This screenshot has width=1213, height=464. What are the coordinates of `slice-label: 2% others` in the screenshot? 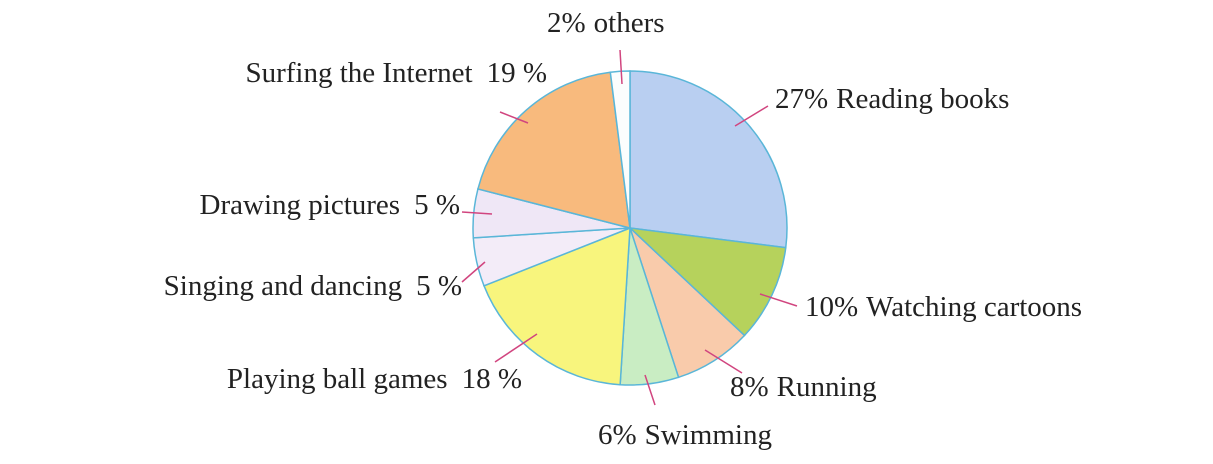 It's located at (606, 23).